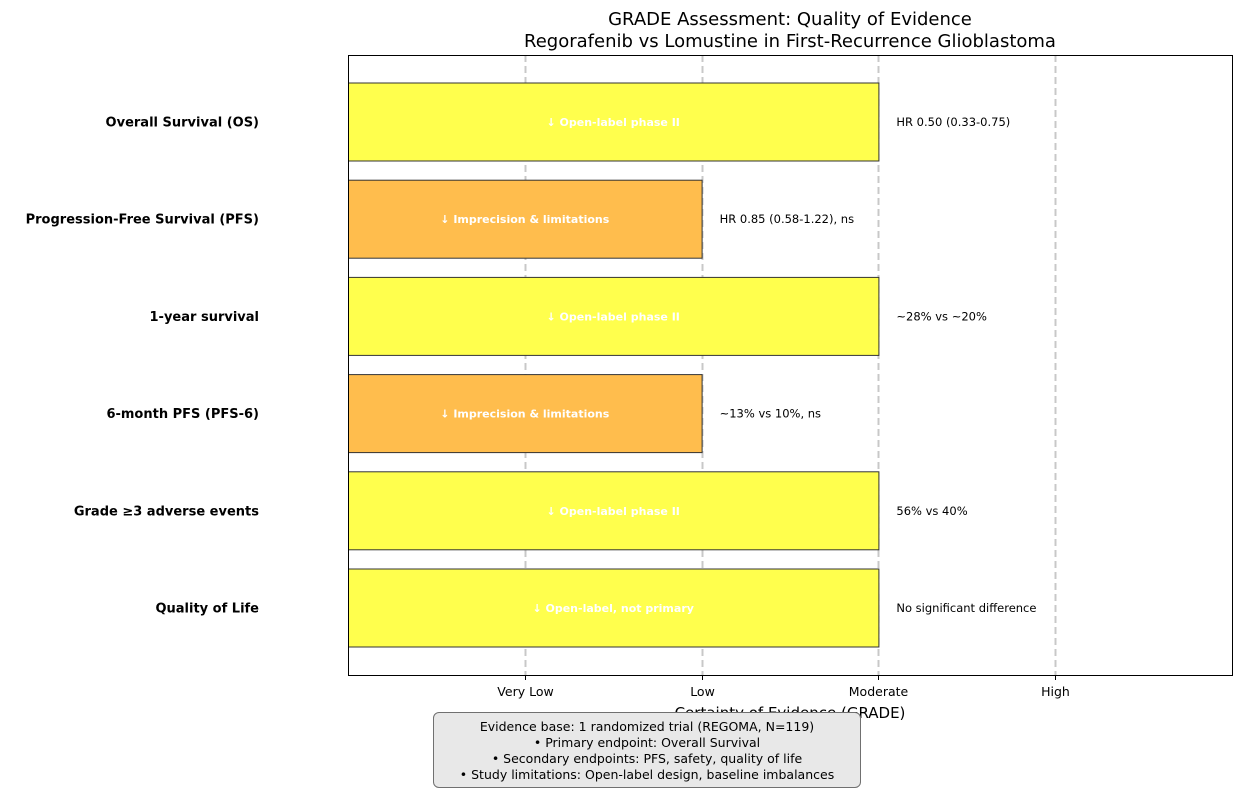  I want to click on bar-label: ↓ Open-label, not primary, so click(612, 608).